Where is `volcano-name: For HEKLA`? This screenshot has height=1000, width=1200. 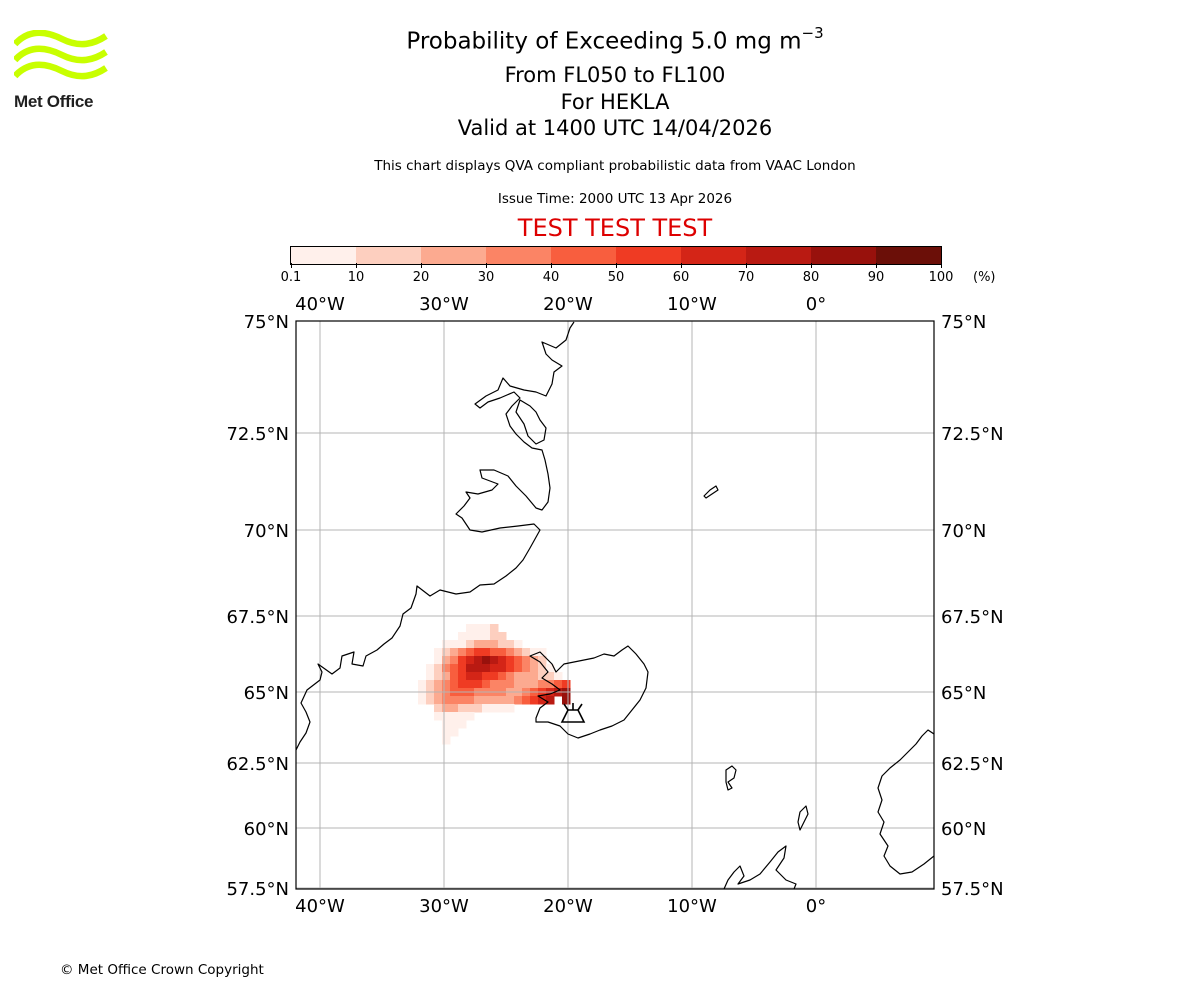
volcano-name: For HEKLA is located at coordinates (615, 102).